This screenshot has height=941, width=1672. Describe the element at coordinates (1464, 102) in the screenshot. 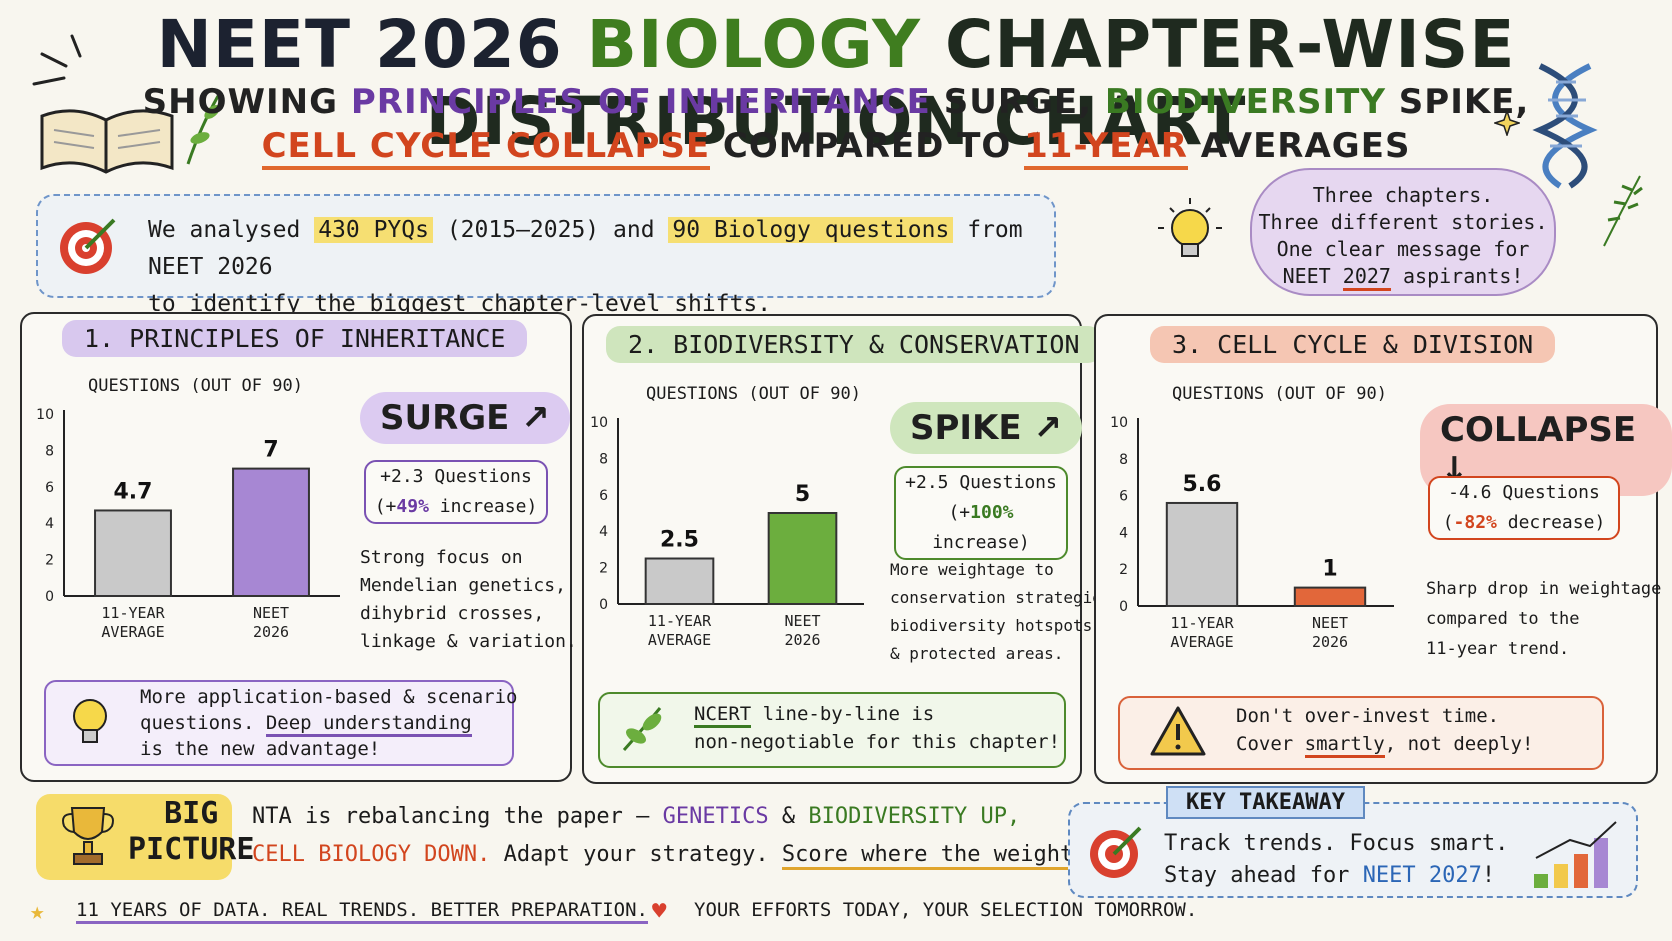

I see `subtitle-text: SPIKE,` at that location.